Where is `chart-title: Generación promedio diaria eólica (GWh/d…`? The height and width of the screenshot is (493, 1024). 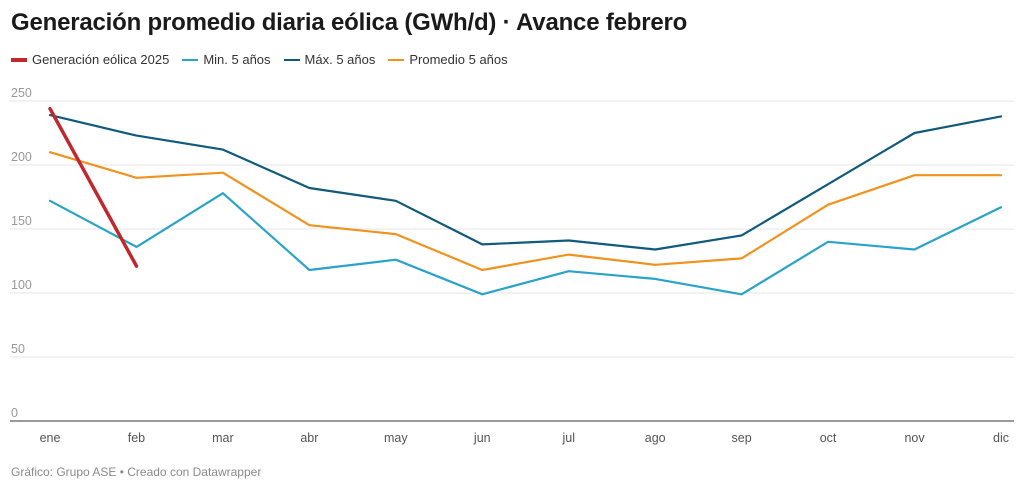
chart-title: Generación promedio diaria eólica (GWh/d… is located at coordinates (349, 22).